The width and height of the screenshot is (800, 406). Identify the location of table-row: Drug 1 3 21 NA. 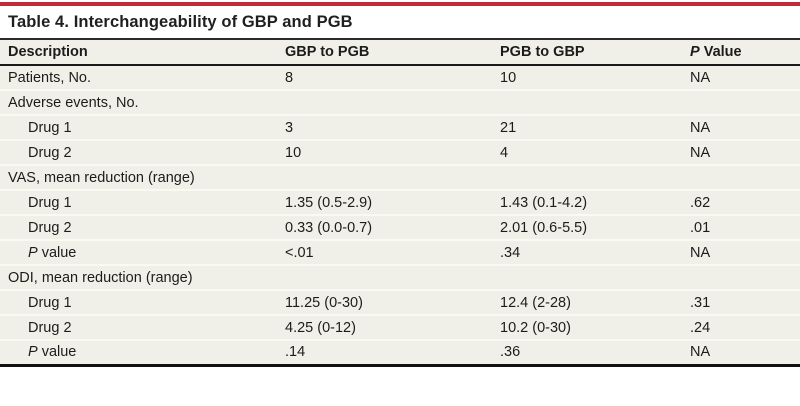
(400, 128).